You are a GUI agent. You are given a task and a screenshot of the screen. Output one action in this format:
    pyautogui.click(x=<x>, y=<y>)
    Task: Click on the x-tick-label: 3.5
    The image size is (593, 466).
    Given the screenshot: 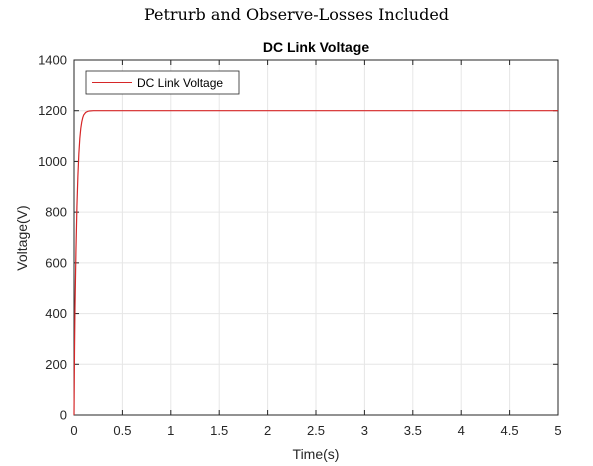 What is the action you would take?
    pyautogui.click(x=413, y=430)
    